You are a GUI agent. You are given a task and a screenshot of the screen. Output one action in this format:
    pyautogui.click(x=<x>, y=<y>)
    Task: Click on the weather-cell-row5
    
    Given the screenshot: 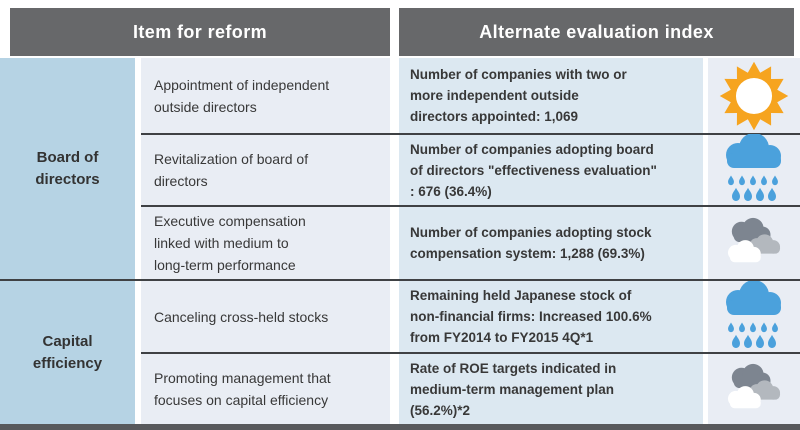 What is the action you would take?
    pyautogui.click(x=754, y=389)
    